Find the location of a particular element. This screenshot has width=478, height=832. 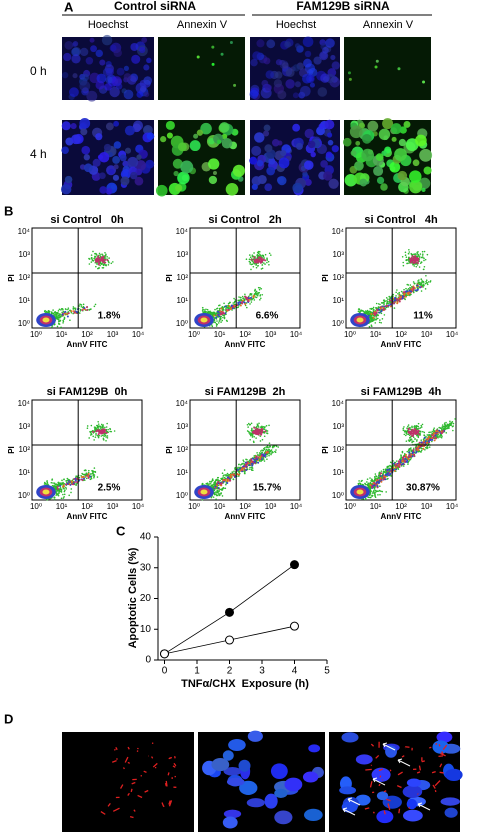

plot-title: si Control 4h is located at coordinates (401, 220).